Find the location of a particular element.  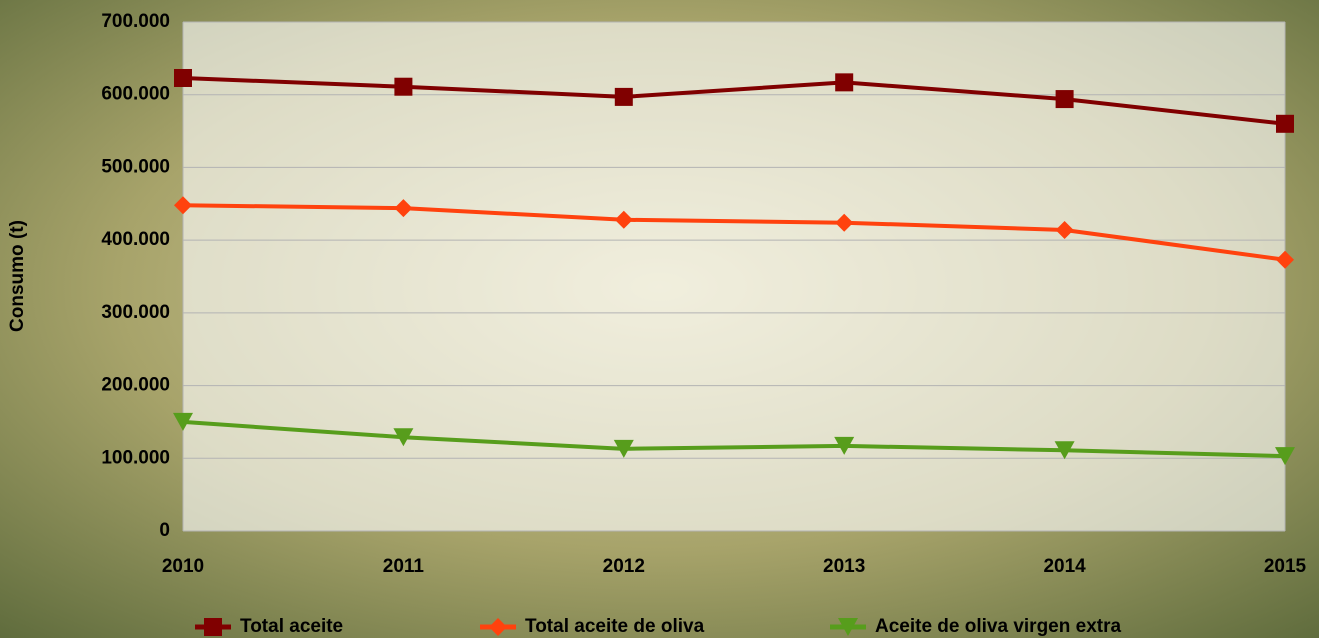

x-tick-label: 2015 is located at coordinates (1285, 566).